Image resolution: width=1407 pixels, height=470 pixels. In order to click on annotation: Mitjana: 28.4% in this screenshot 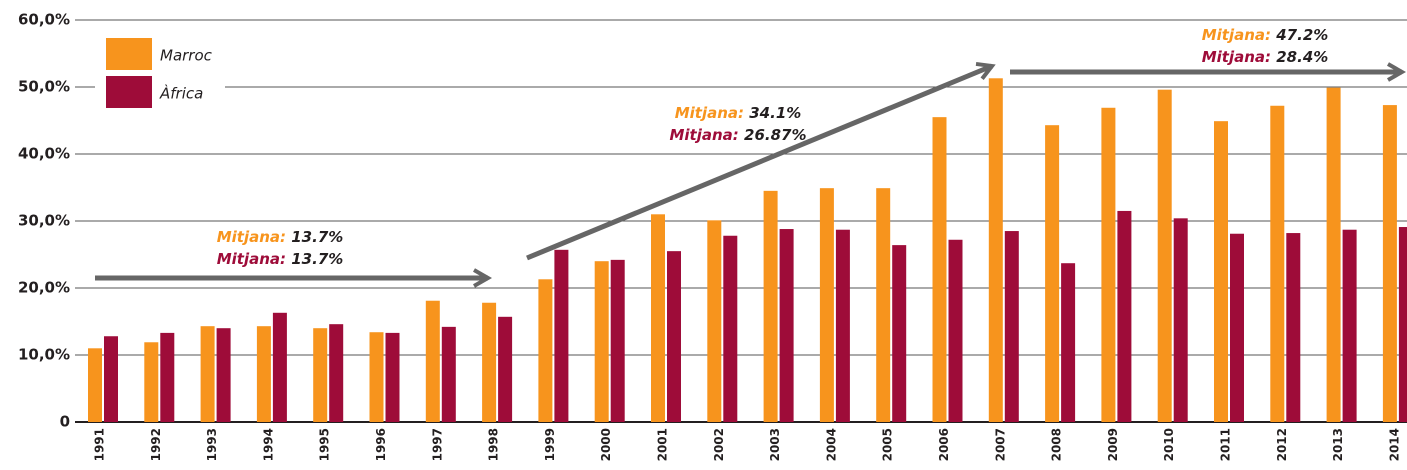, I will do `click(1265, 57)`.